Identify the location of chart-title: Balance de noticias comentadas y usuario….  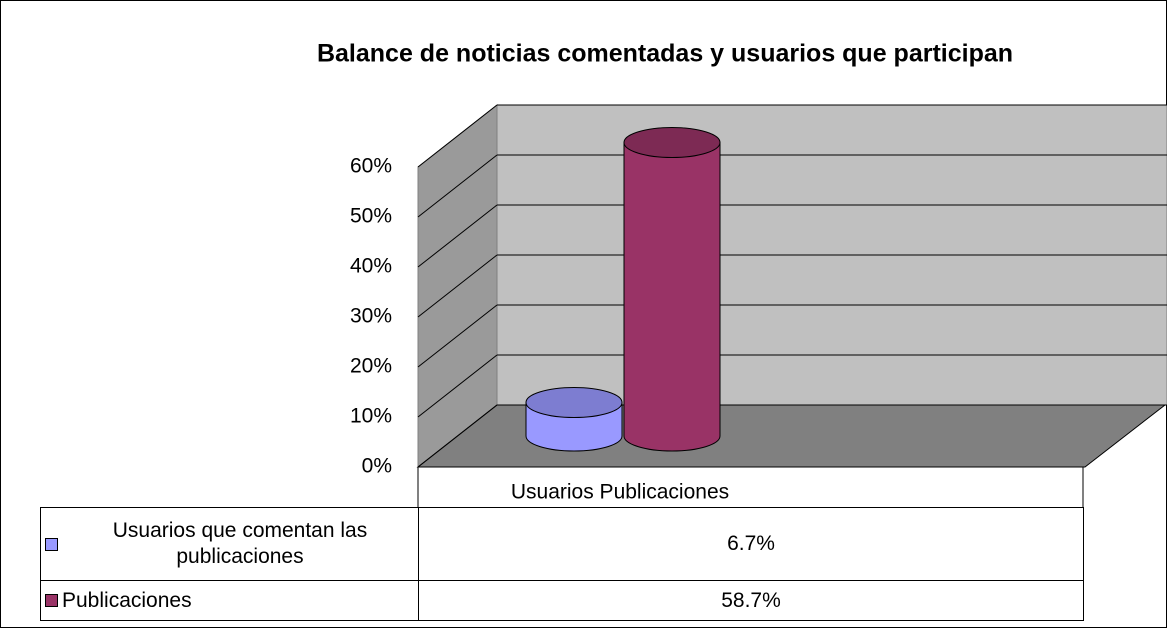
(665, 54).